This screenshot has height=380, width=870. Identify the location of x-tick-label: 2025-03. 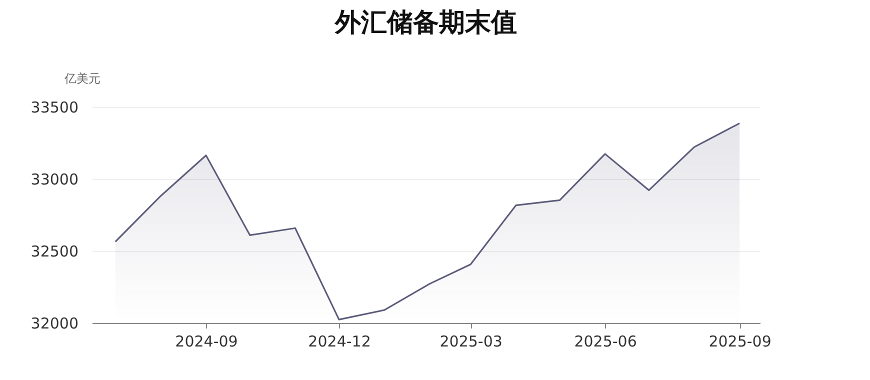
(471, 341).